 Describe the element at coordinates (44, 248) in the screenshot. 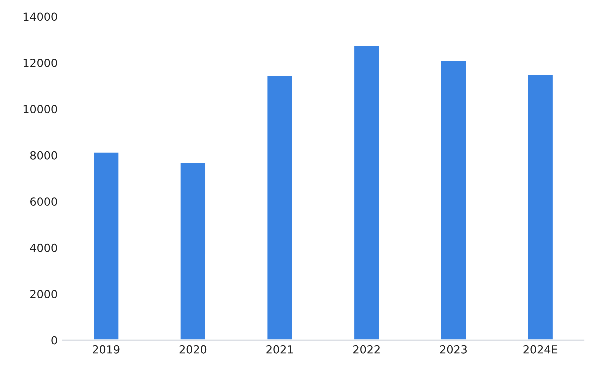

I see `y-tick-label: 4000` at that location.